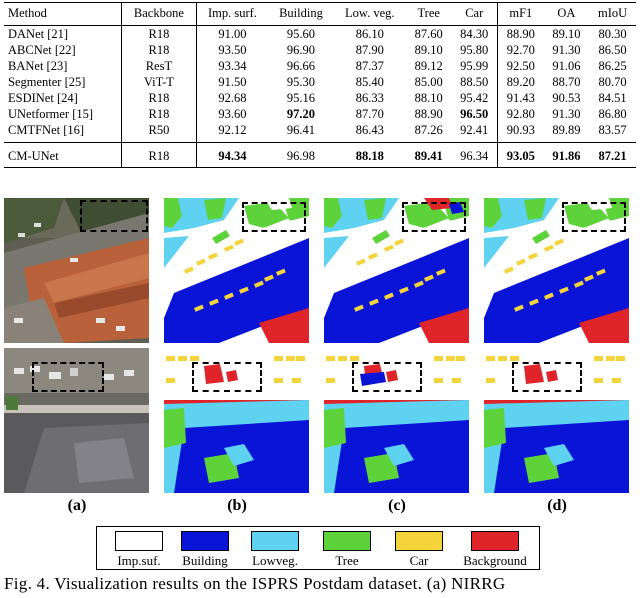 This screenshot has width=640, height=598. What do you see at coordinates (232, 156) in the screenshot?
I see `cell-value-text: 94.34` at bounding box center [232, 156].